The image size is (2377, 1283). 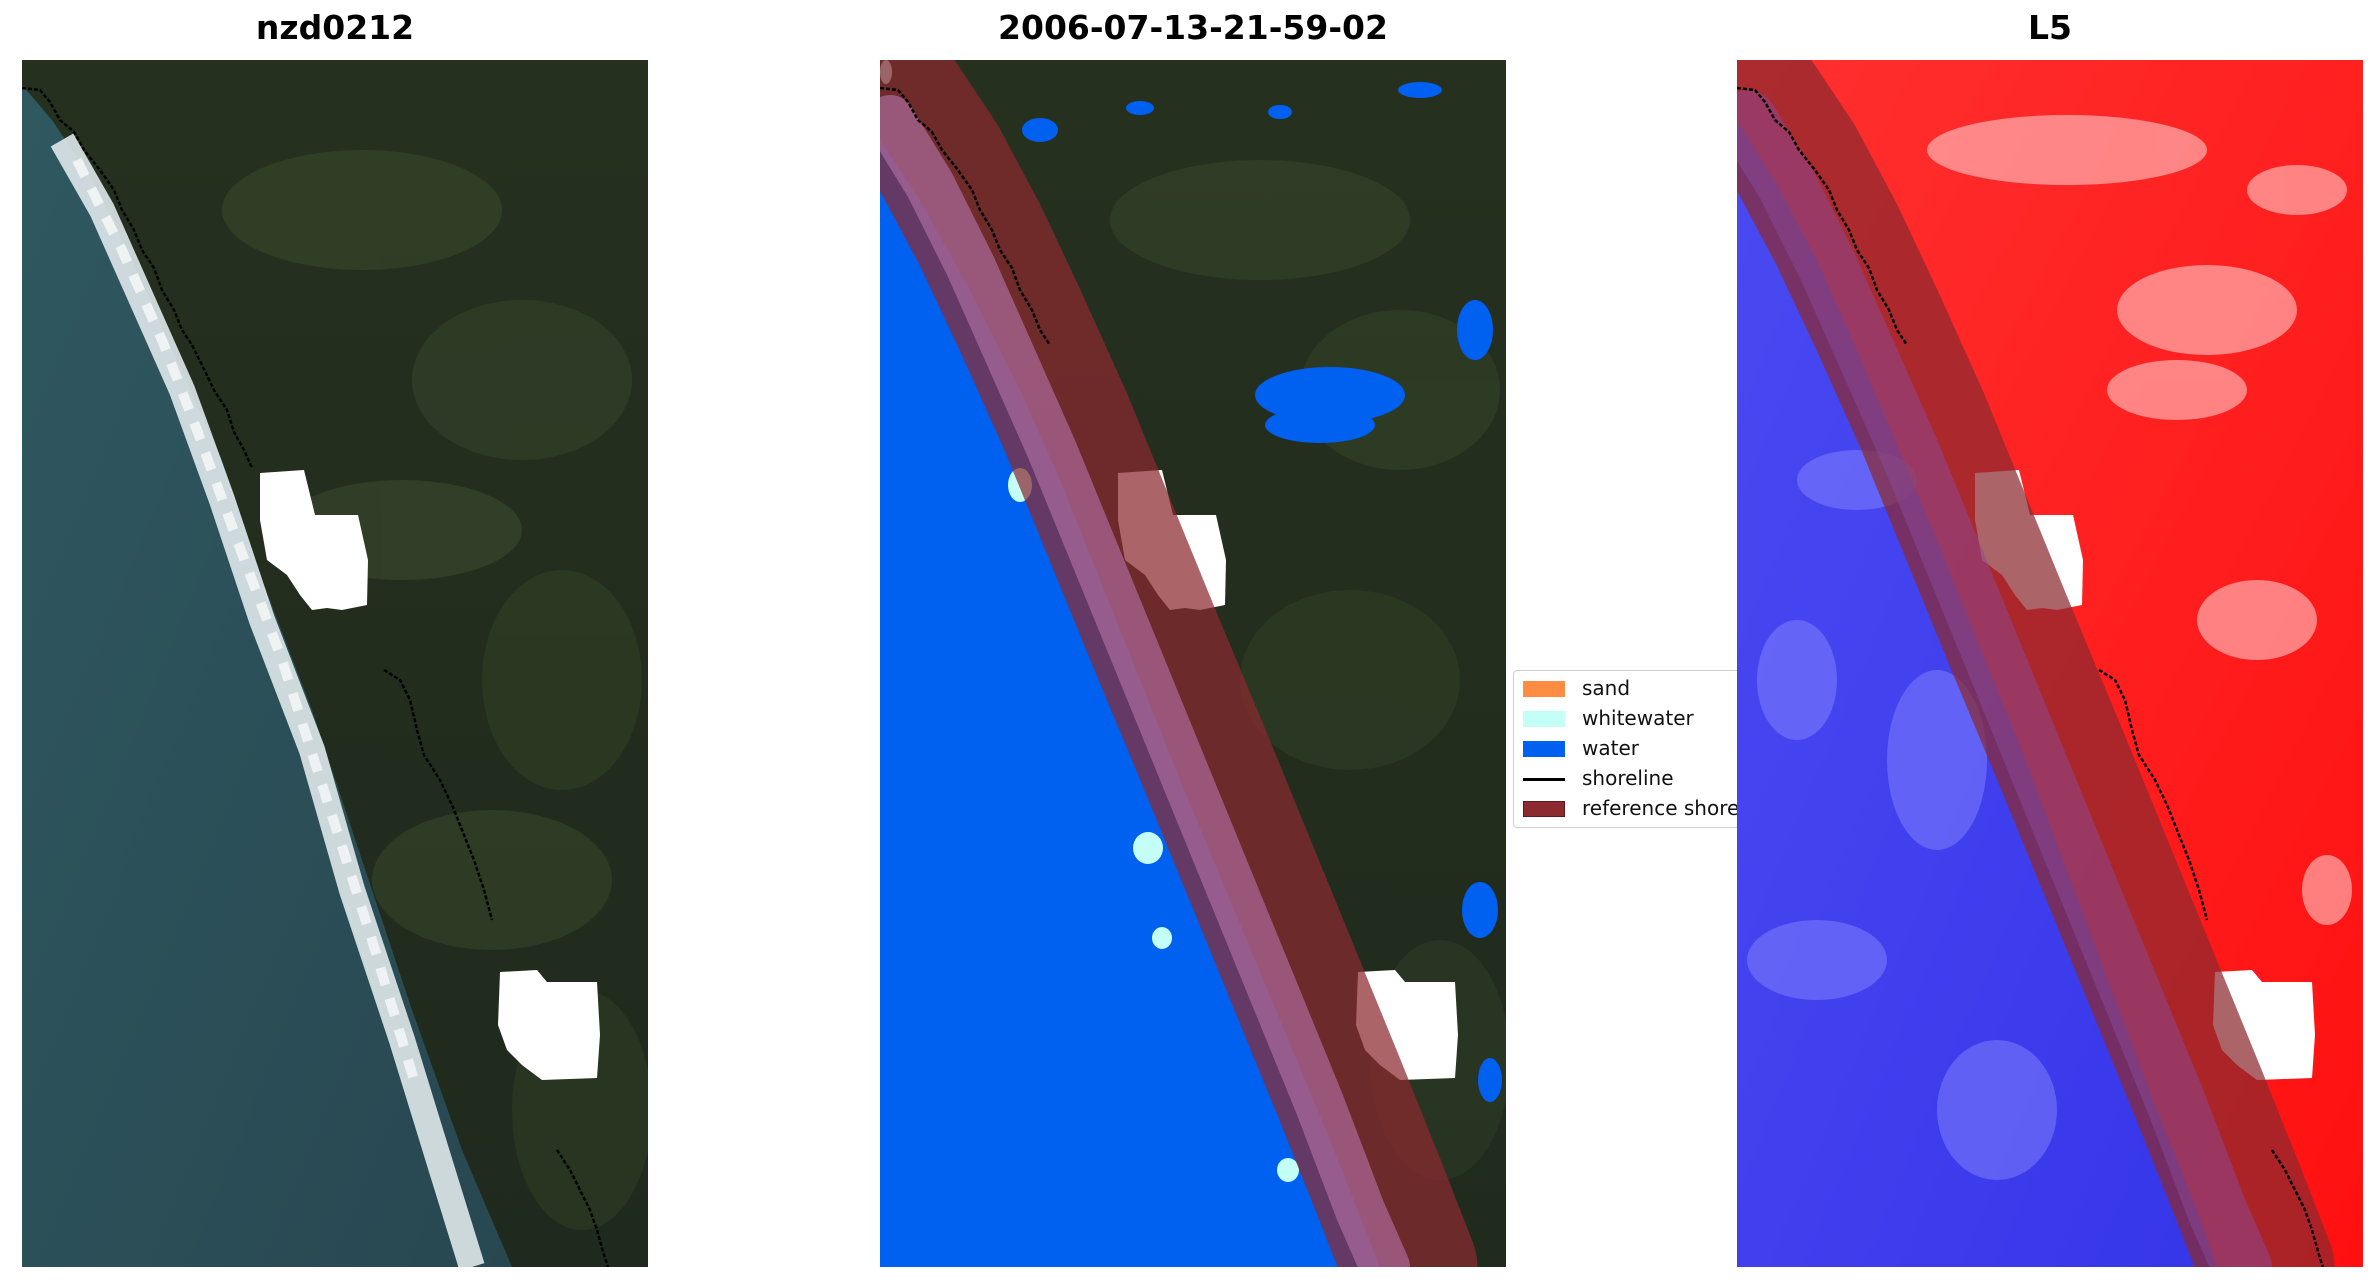 What do you see at coordinates (335, 27) in the screenshot?
I see `panel-title-image-id: nzd0212` at bounding box center [335, 27].